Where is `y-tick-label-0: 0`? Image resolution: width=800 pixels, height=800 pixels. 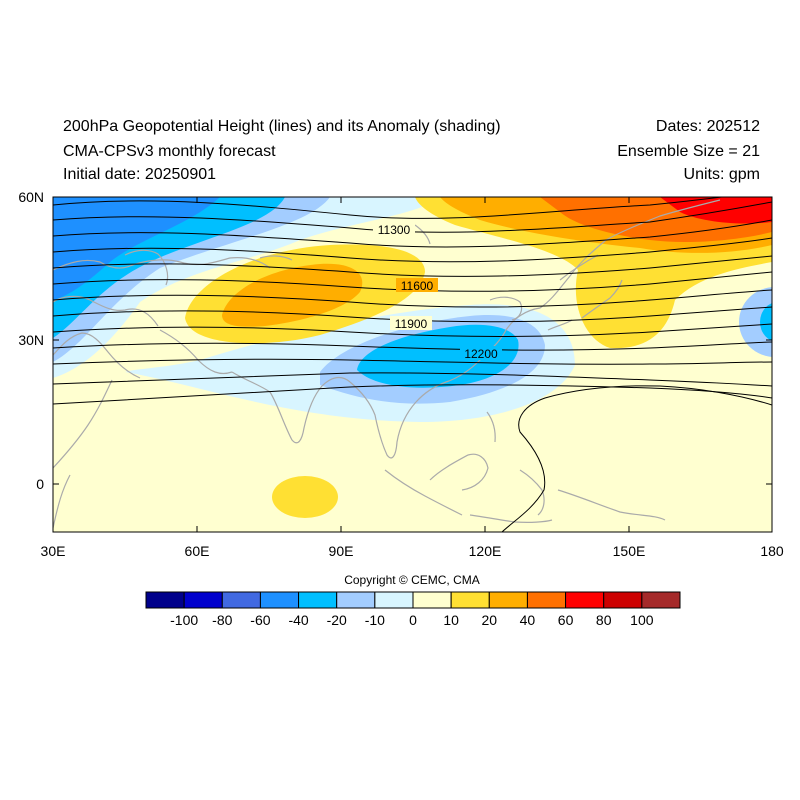
y-tick-label-0: 0 is located at coordinates (40, 484).